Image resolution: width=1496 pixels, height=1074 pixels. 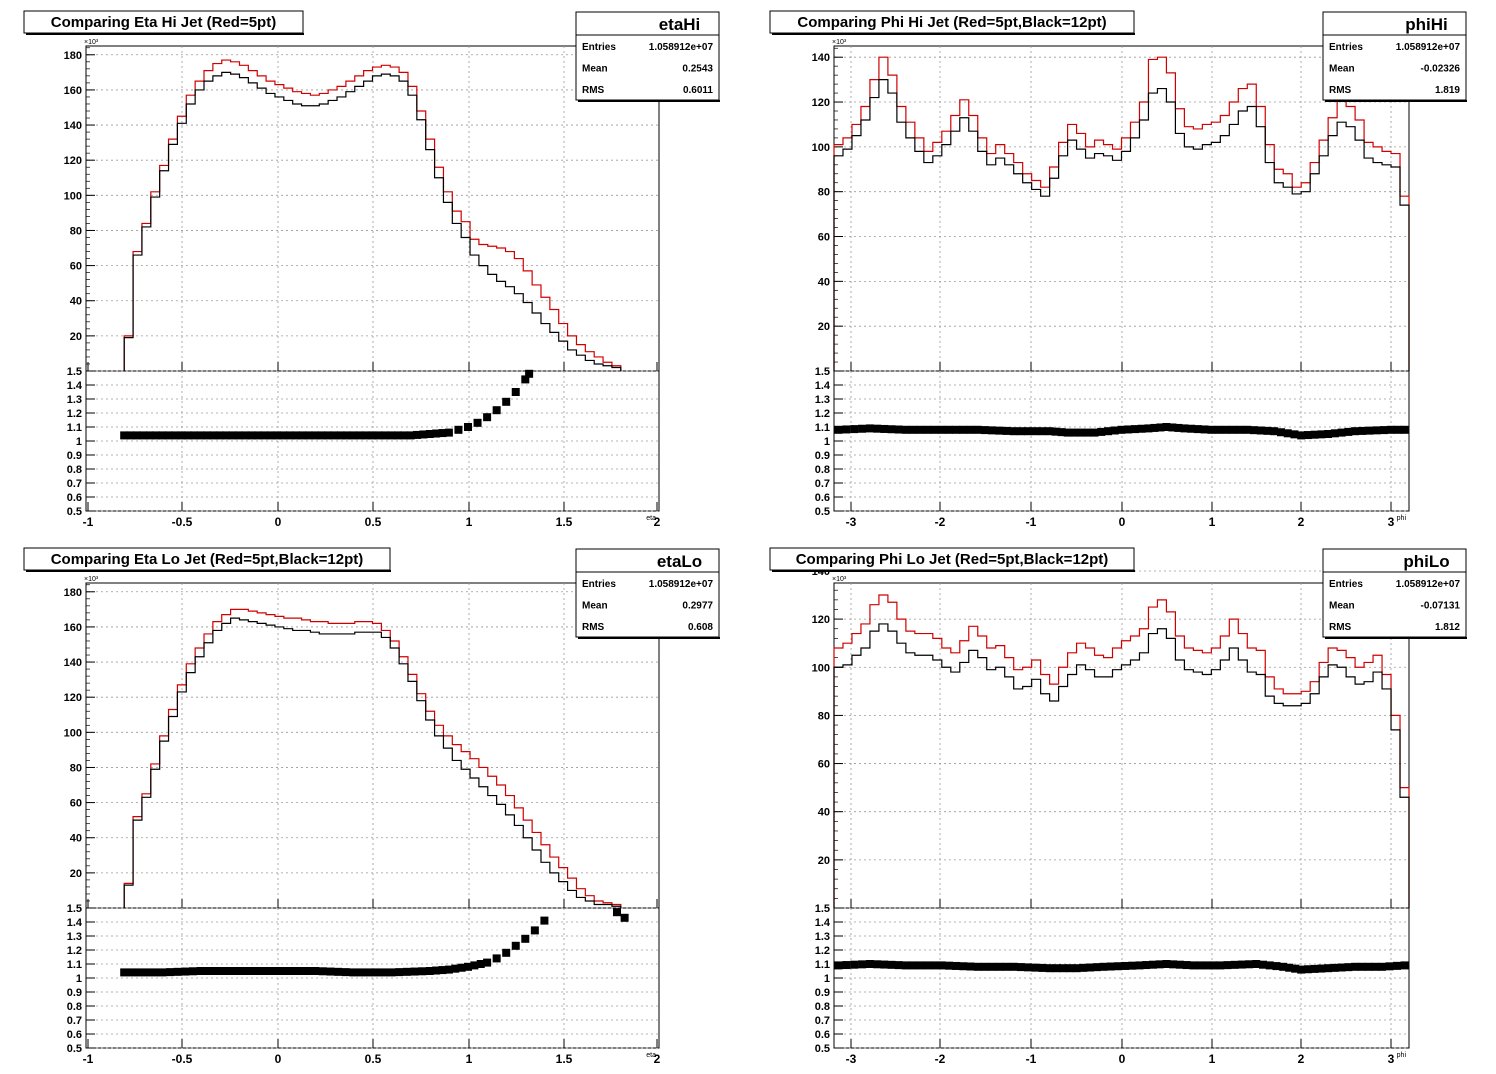 What do you see at coordinates (839, 579) in the screenshot?
I see `y-exponent-label: ×10³` at bounding box center [839, 579].